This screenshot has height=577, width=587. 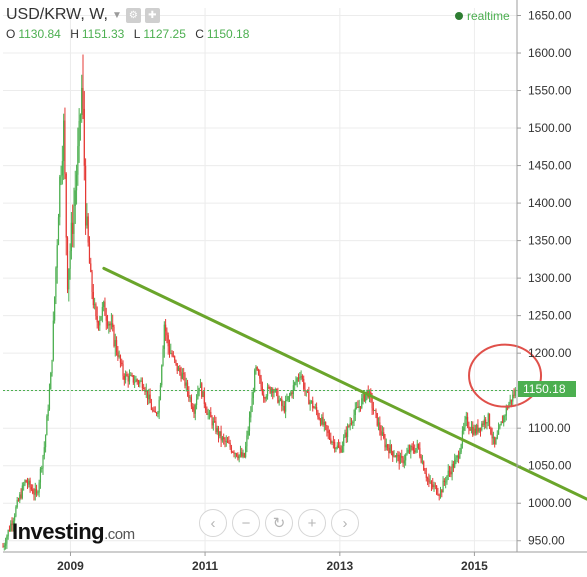 I want to click on ohlc-readout: O 1130.84 H 1151.33 L 1127.25 C 1150.18, so click(x=130, y=34).